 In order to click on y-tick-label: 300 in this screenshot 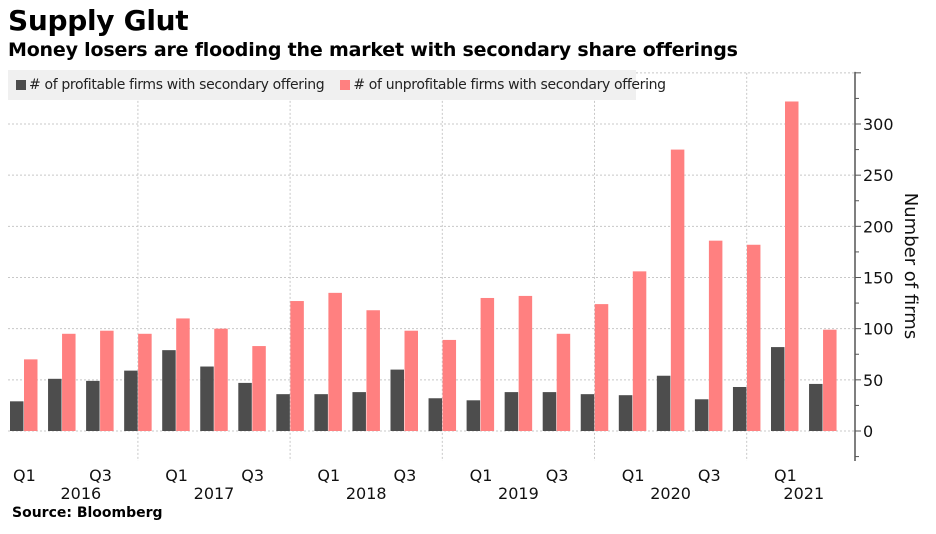, I will do `click(878, 124)`.